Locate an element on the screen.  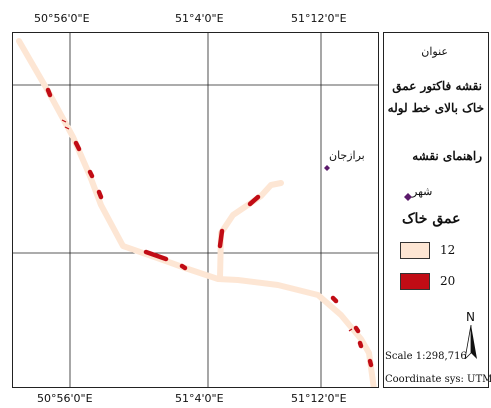
north-arrow-icon is located at coordinates (470, 342).